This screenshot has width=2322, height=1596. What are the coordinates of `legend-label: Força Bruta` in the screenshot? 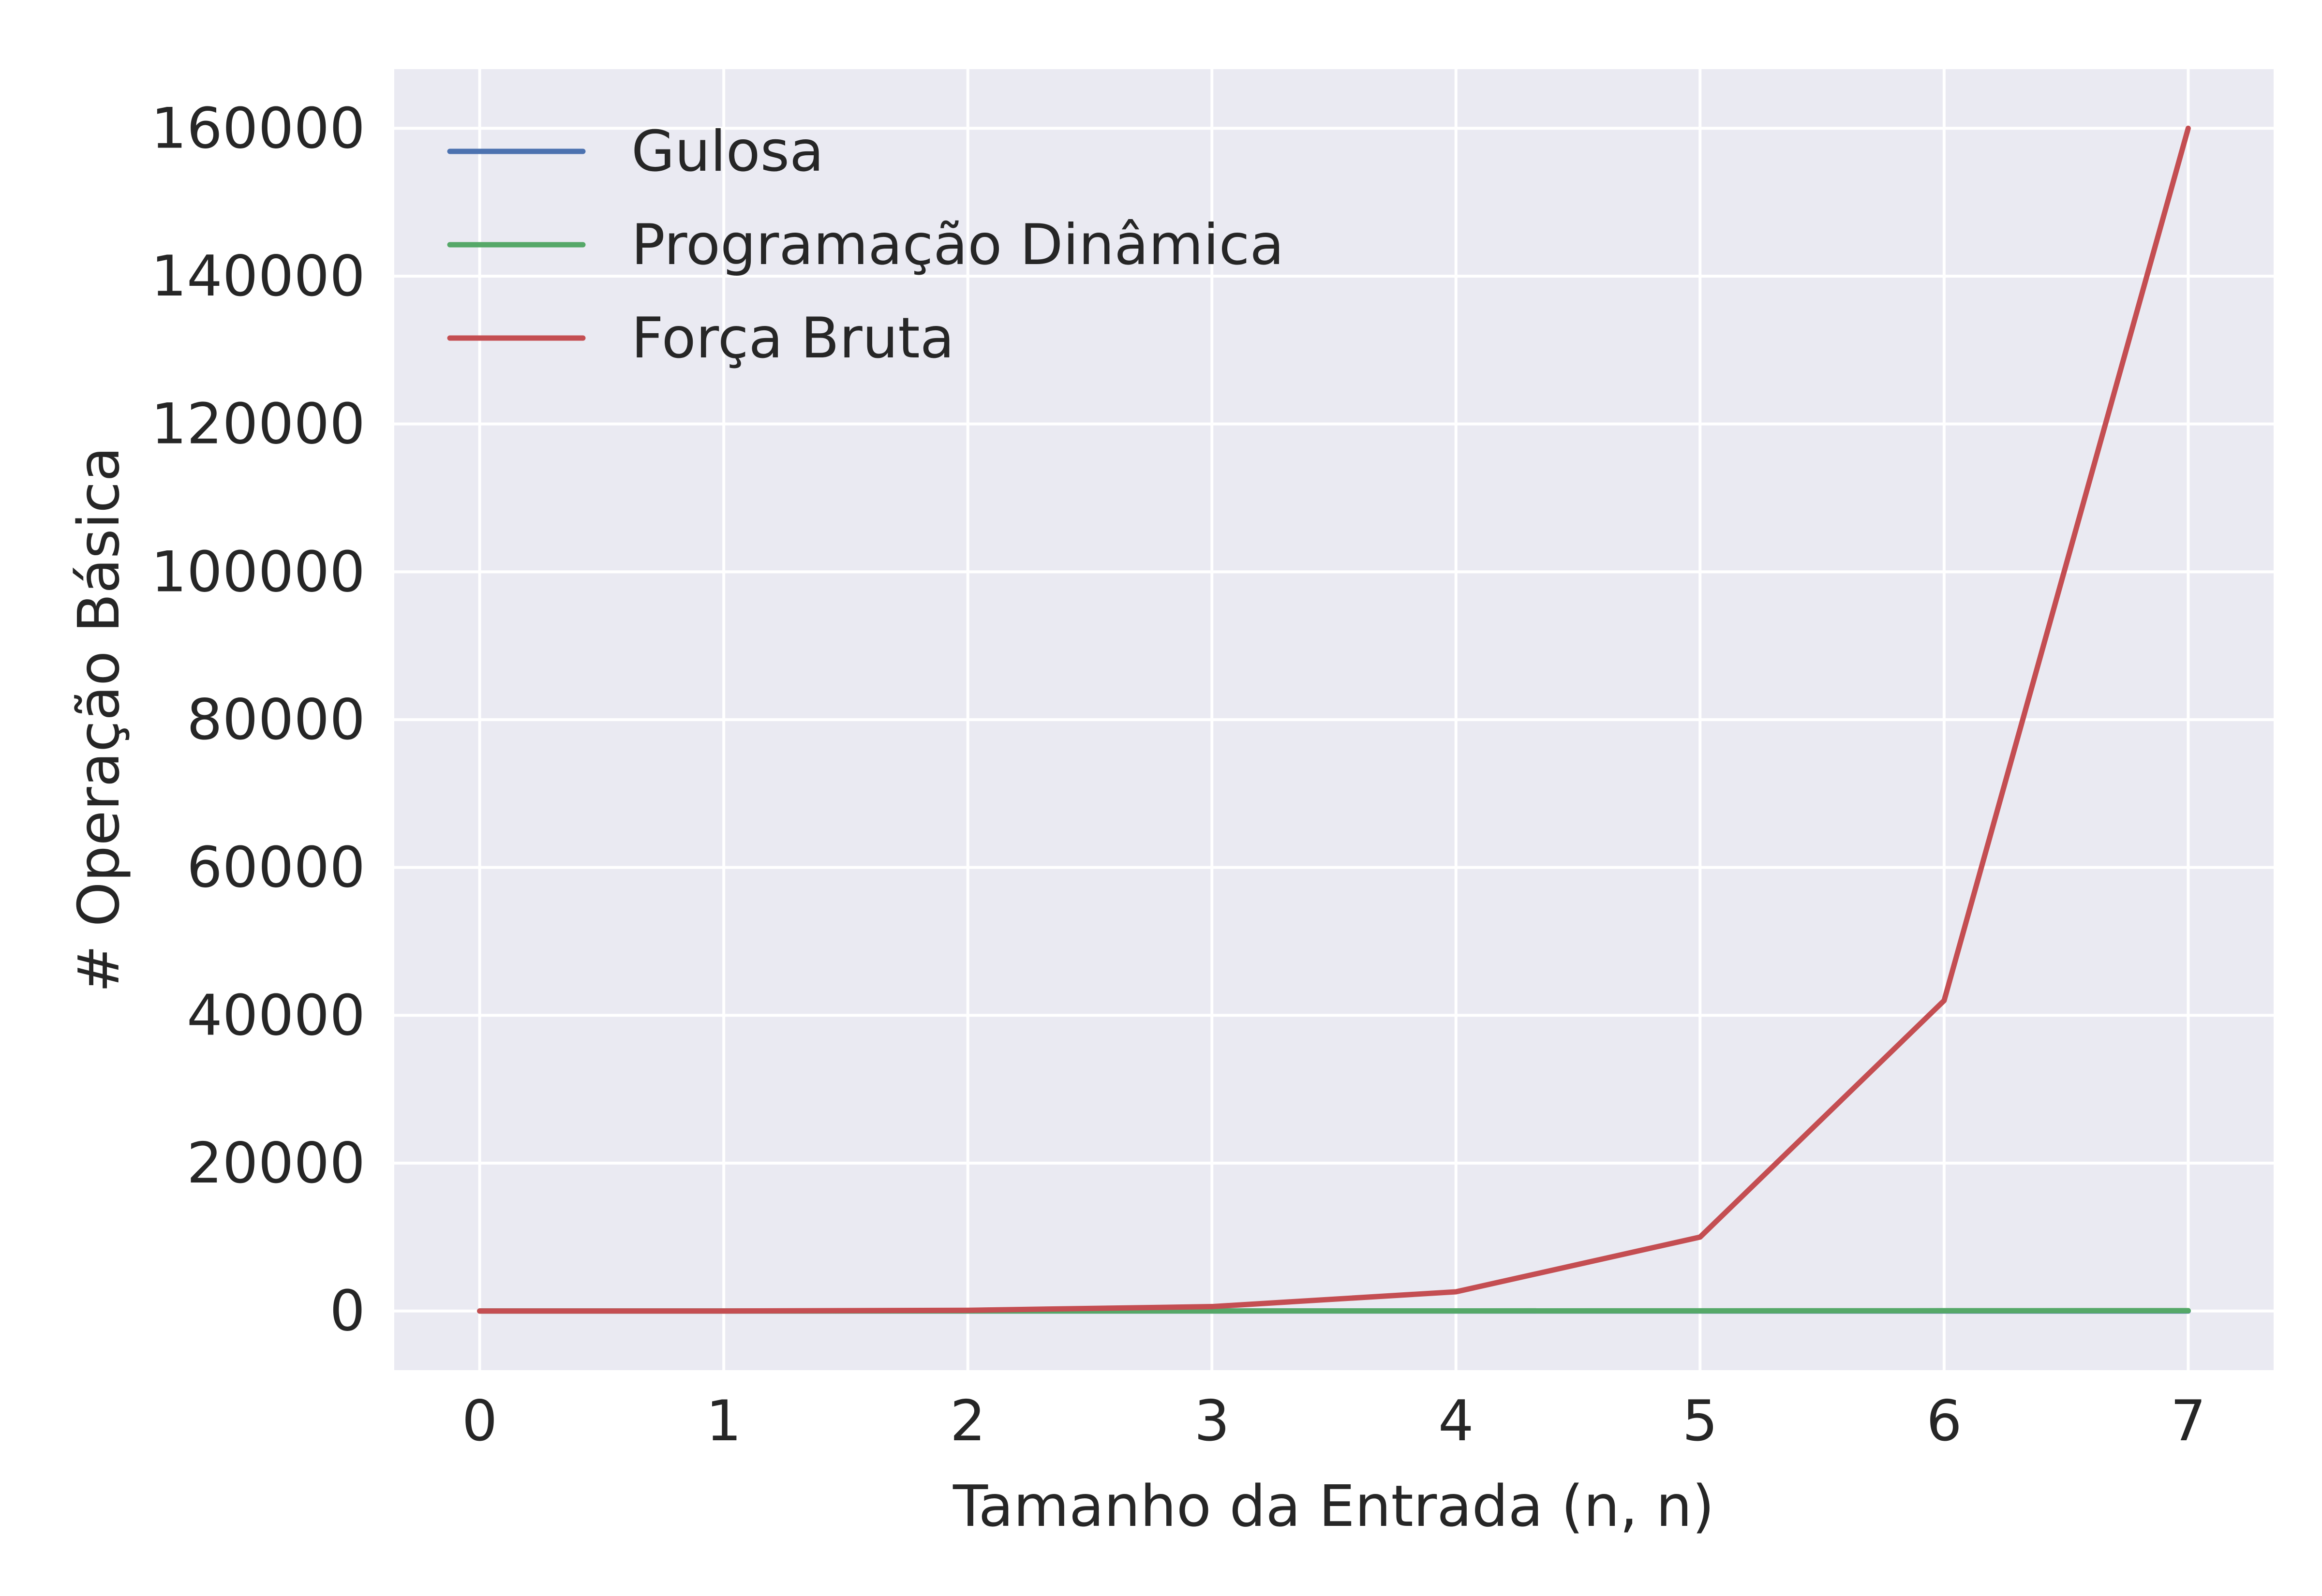 It's located at (792, 338).